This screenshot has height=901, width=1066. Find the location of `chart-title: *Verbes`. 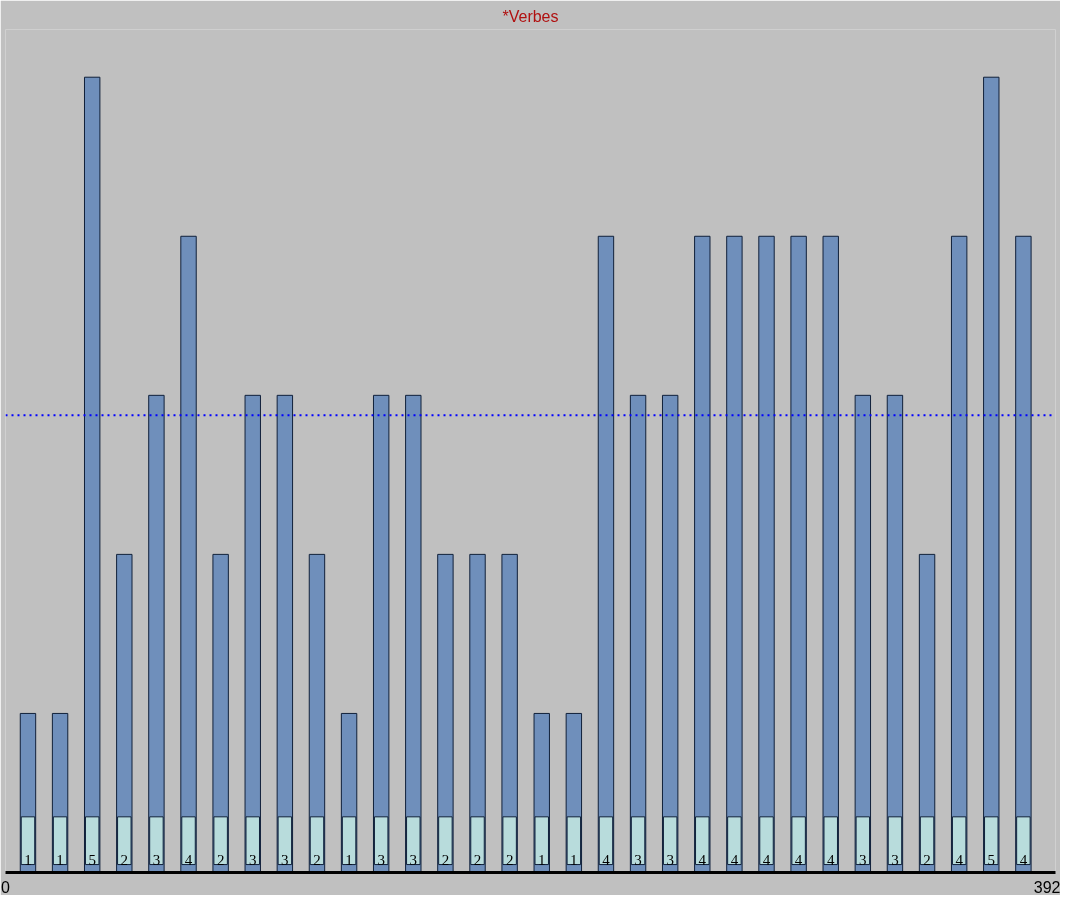

chart-title: *Verbes is located at coordinates (530, 16).